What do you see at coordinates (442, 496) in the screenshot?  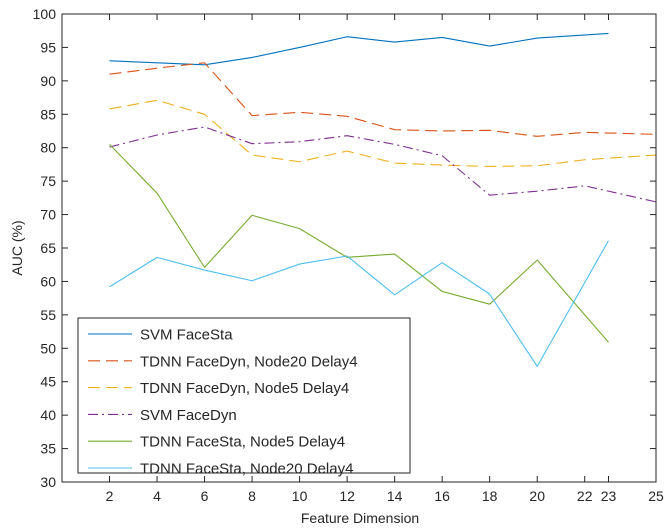 I see `x-tick-label: 16` at bounding box center [442, 496].